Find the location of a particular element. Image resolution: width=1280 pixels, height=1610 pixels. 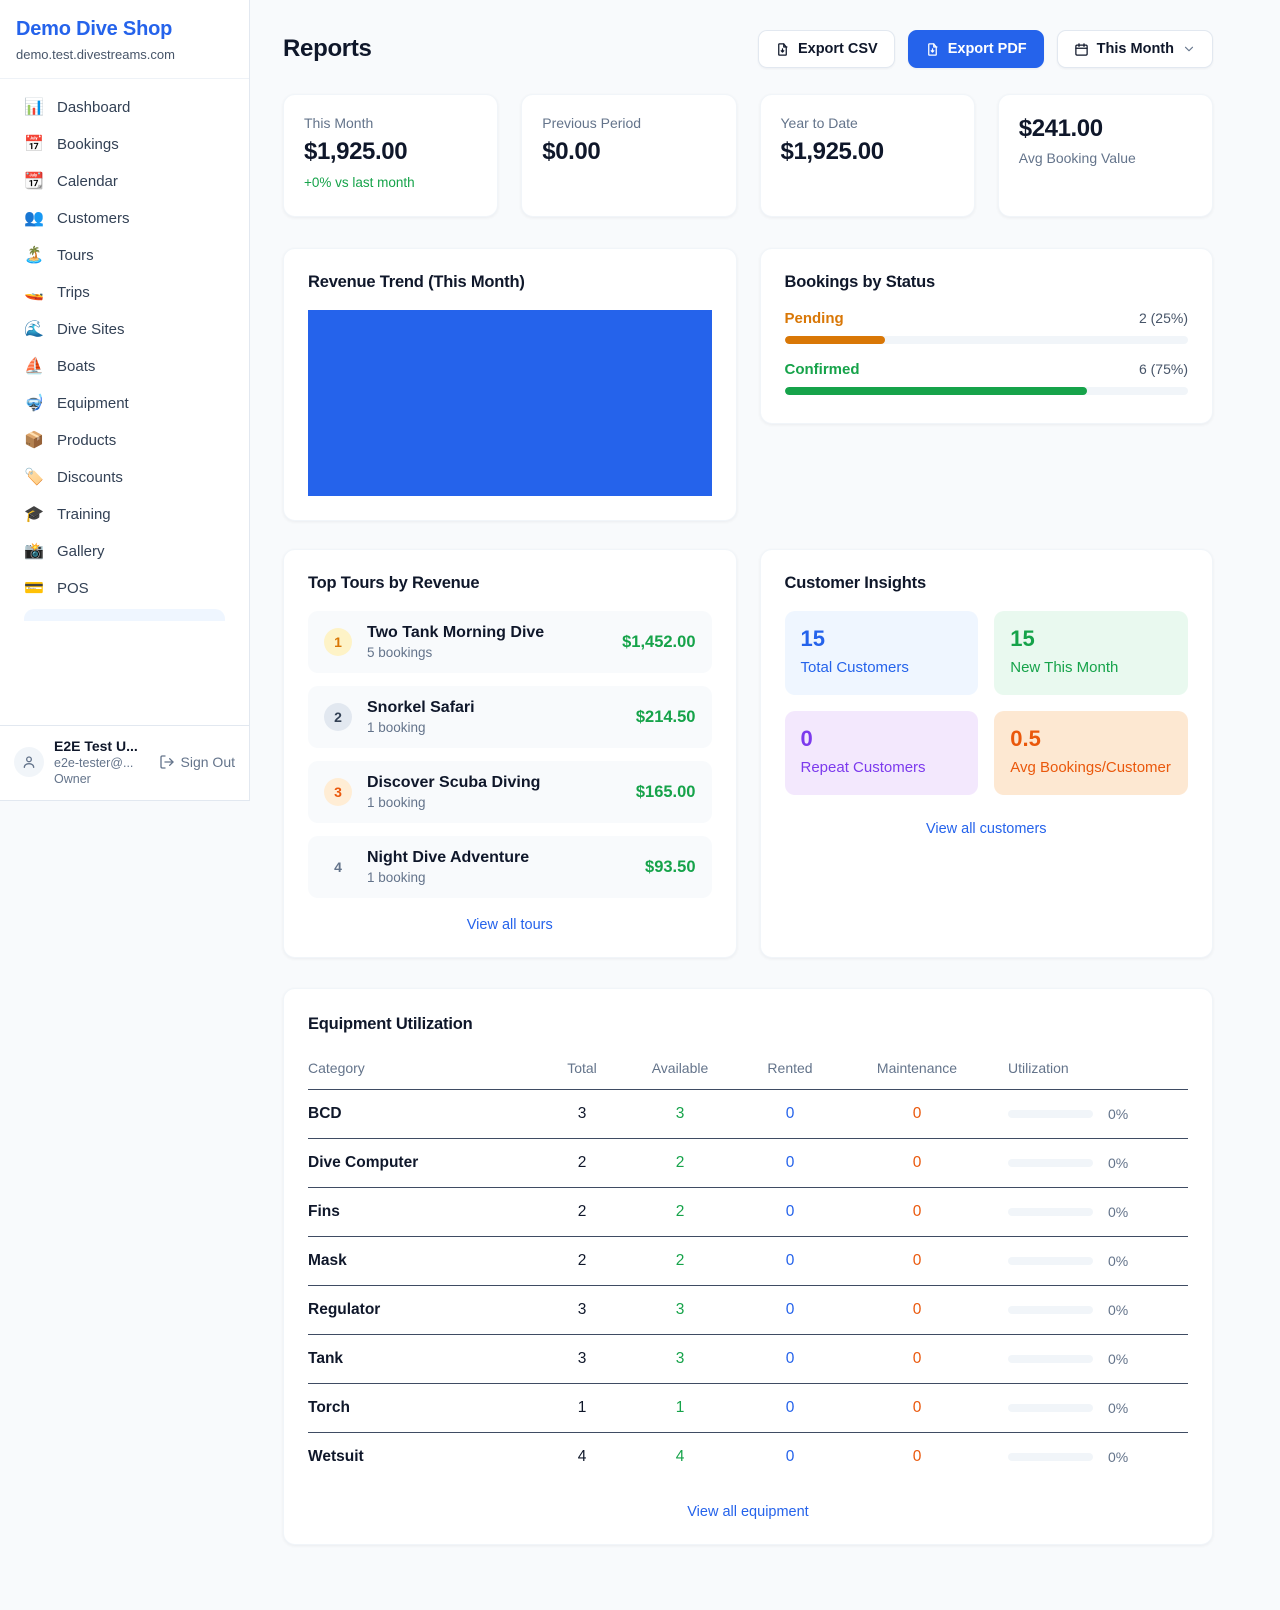

column-header-maintenance: Maintenance is located at coordinates (917, 1071).